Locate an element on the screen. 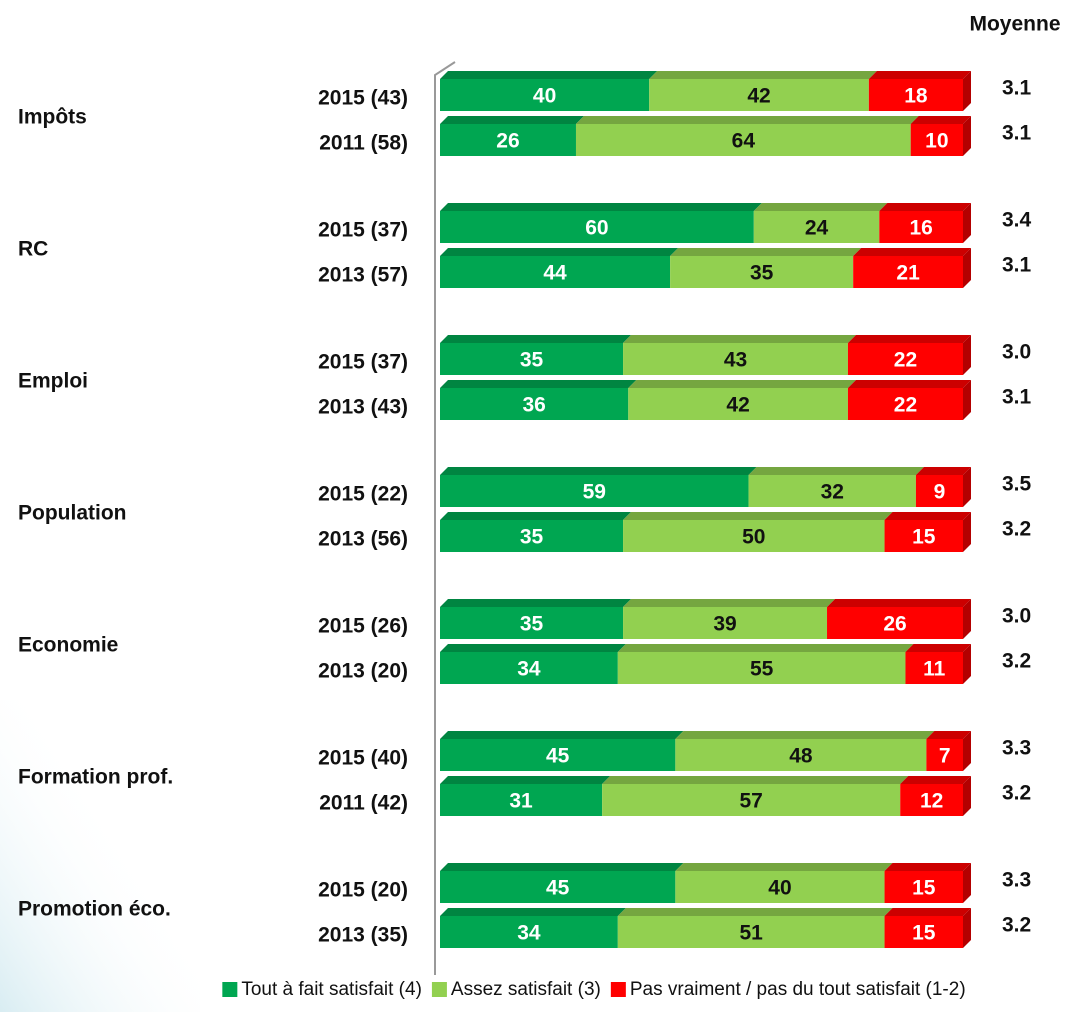 Image resolution: width=1078 pixels, height=1012 pixels. row-label: 2013 (35) is located at coordinates (363, 935).